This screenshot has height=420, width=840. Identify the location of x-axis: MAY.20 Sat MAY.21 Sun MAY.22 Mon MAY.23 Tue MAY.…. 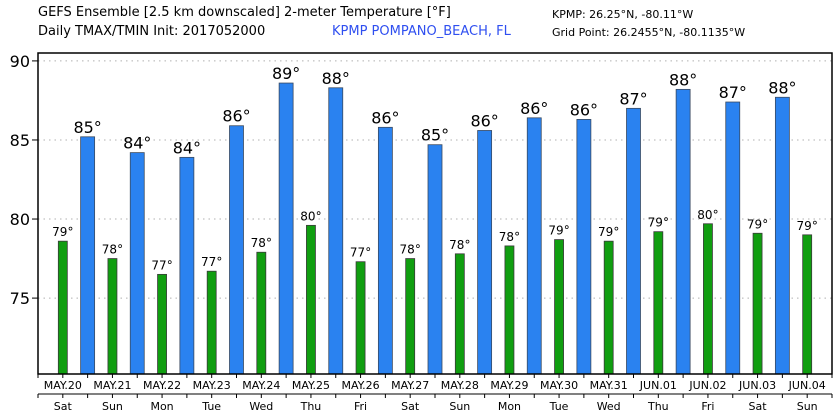
(435, 393).